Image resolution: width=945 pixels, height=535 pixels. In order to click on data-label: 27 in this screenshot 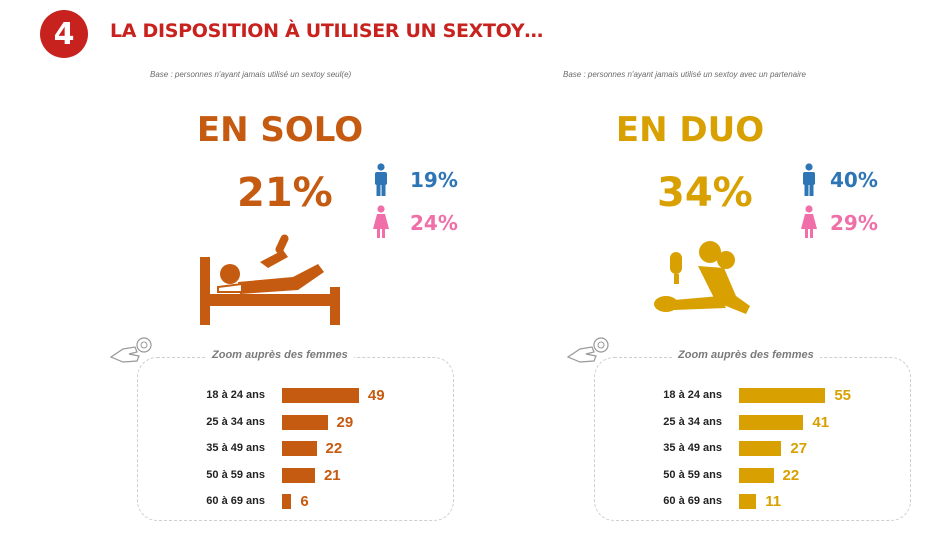, I will do `click(799, 448)`.